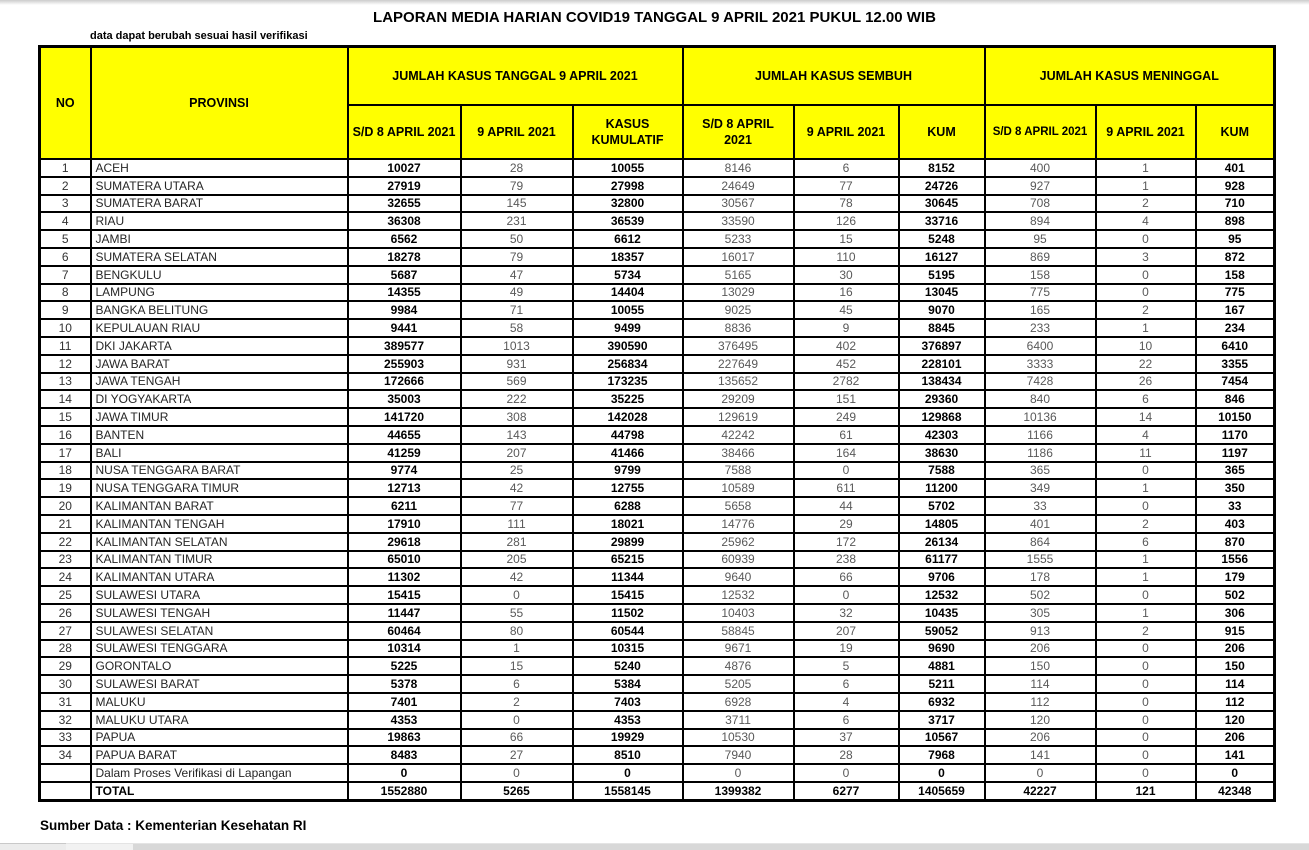 The image size is (1309, 850). What do you see at coordinates (219, 452) in the screenshot?
I see `province-name: BALI` at bounding box center [219, 452].